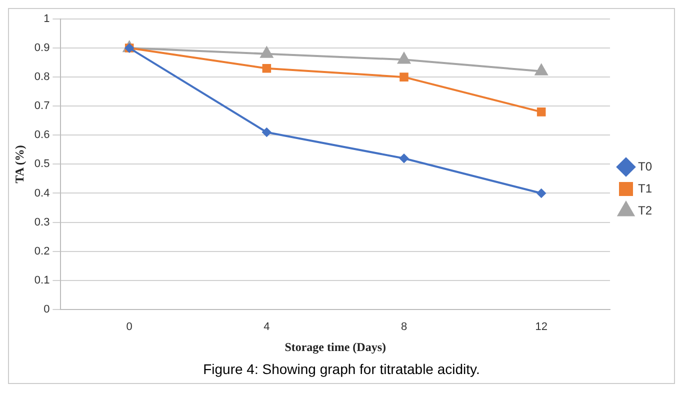  Describe the element at coordinates (42, 48) in the screenshot. I see `y-tick-label: 0.9` at that location.